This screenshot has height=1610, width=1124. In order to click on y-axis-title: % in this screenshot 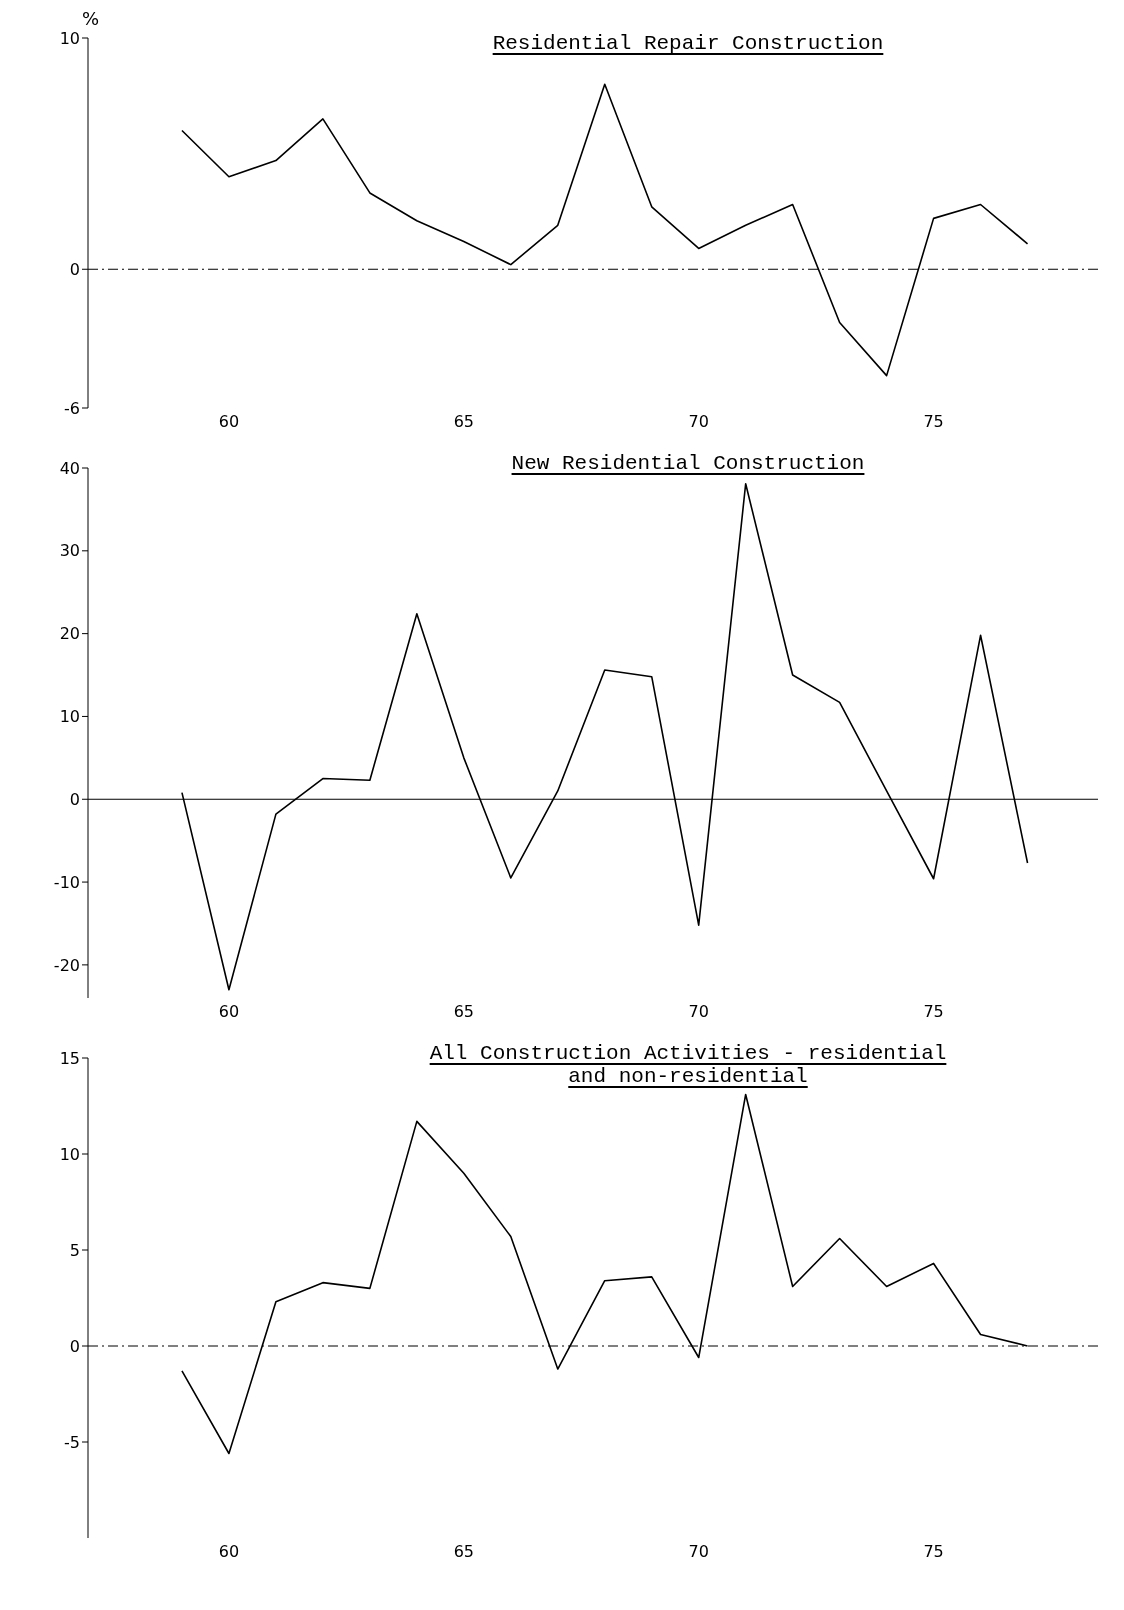, I will do `click(91, 18)`.